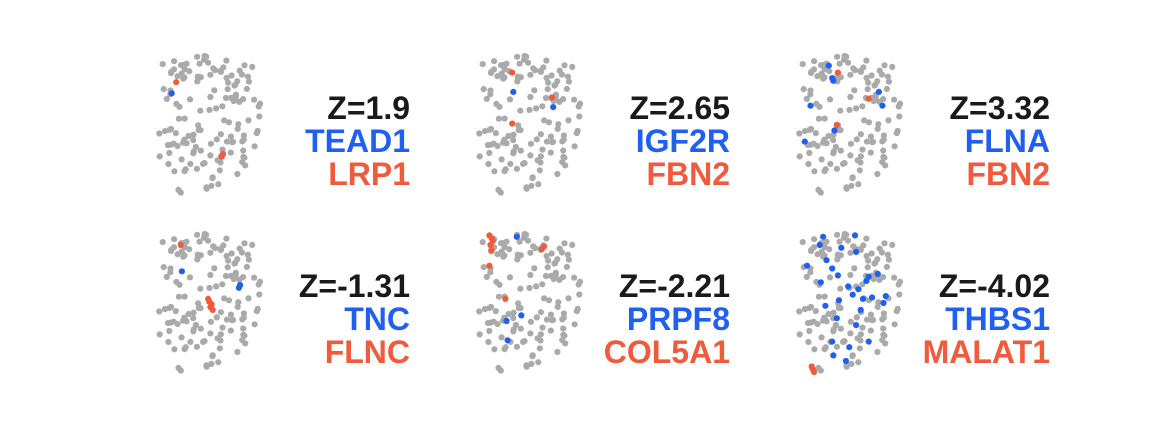  I want to click on gene2-label: FLNC, so click(367, 352).